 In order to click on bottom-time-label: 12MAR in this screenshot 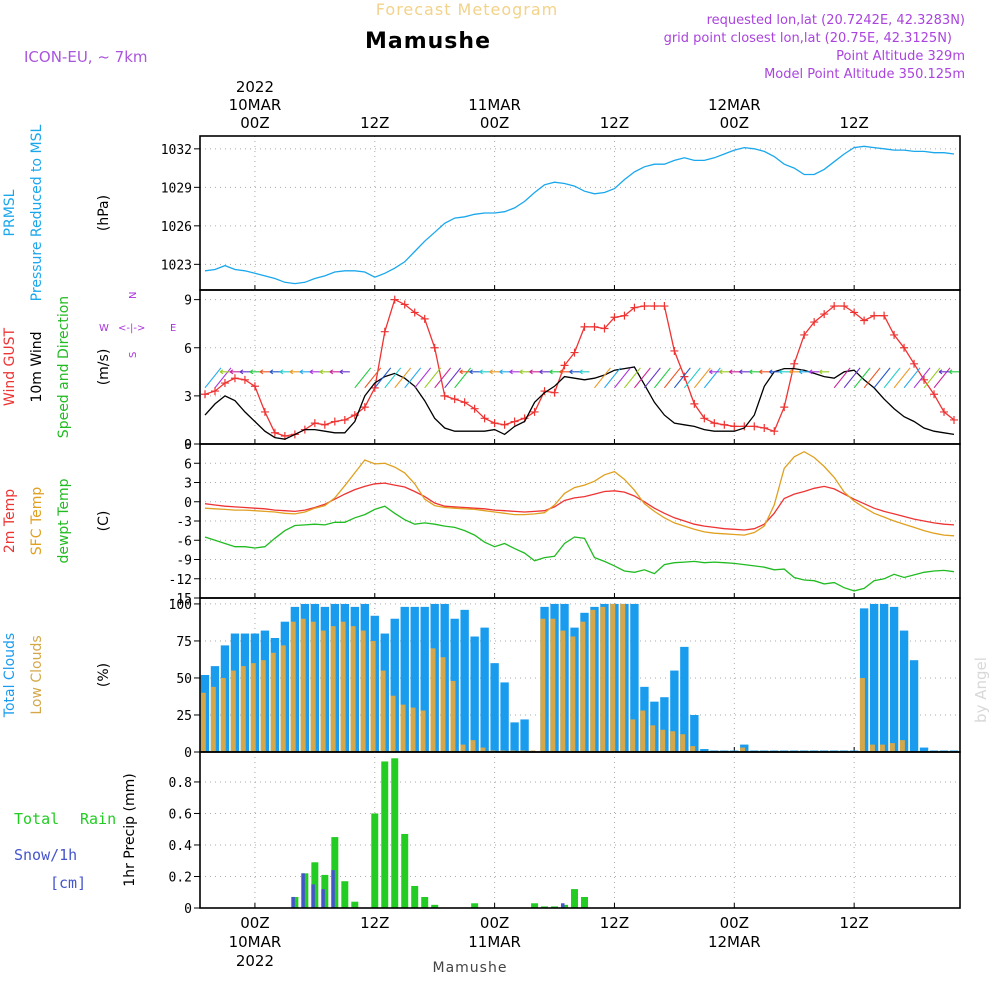, I will do `click(734, 942)`.